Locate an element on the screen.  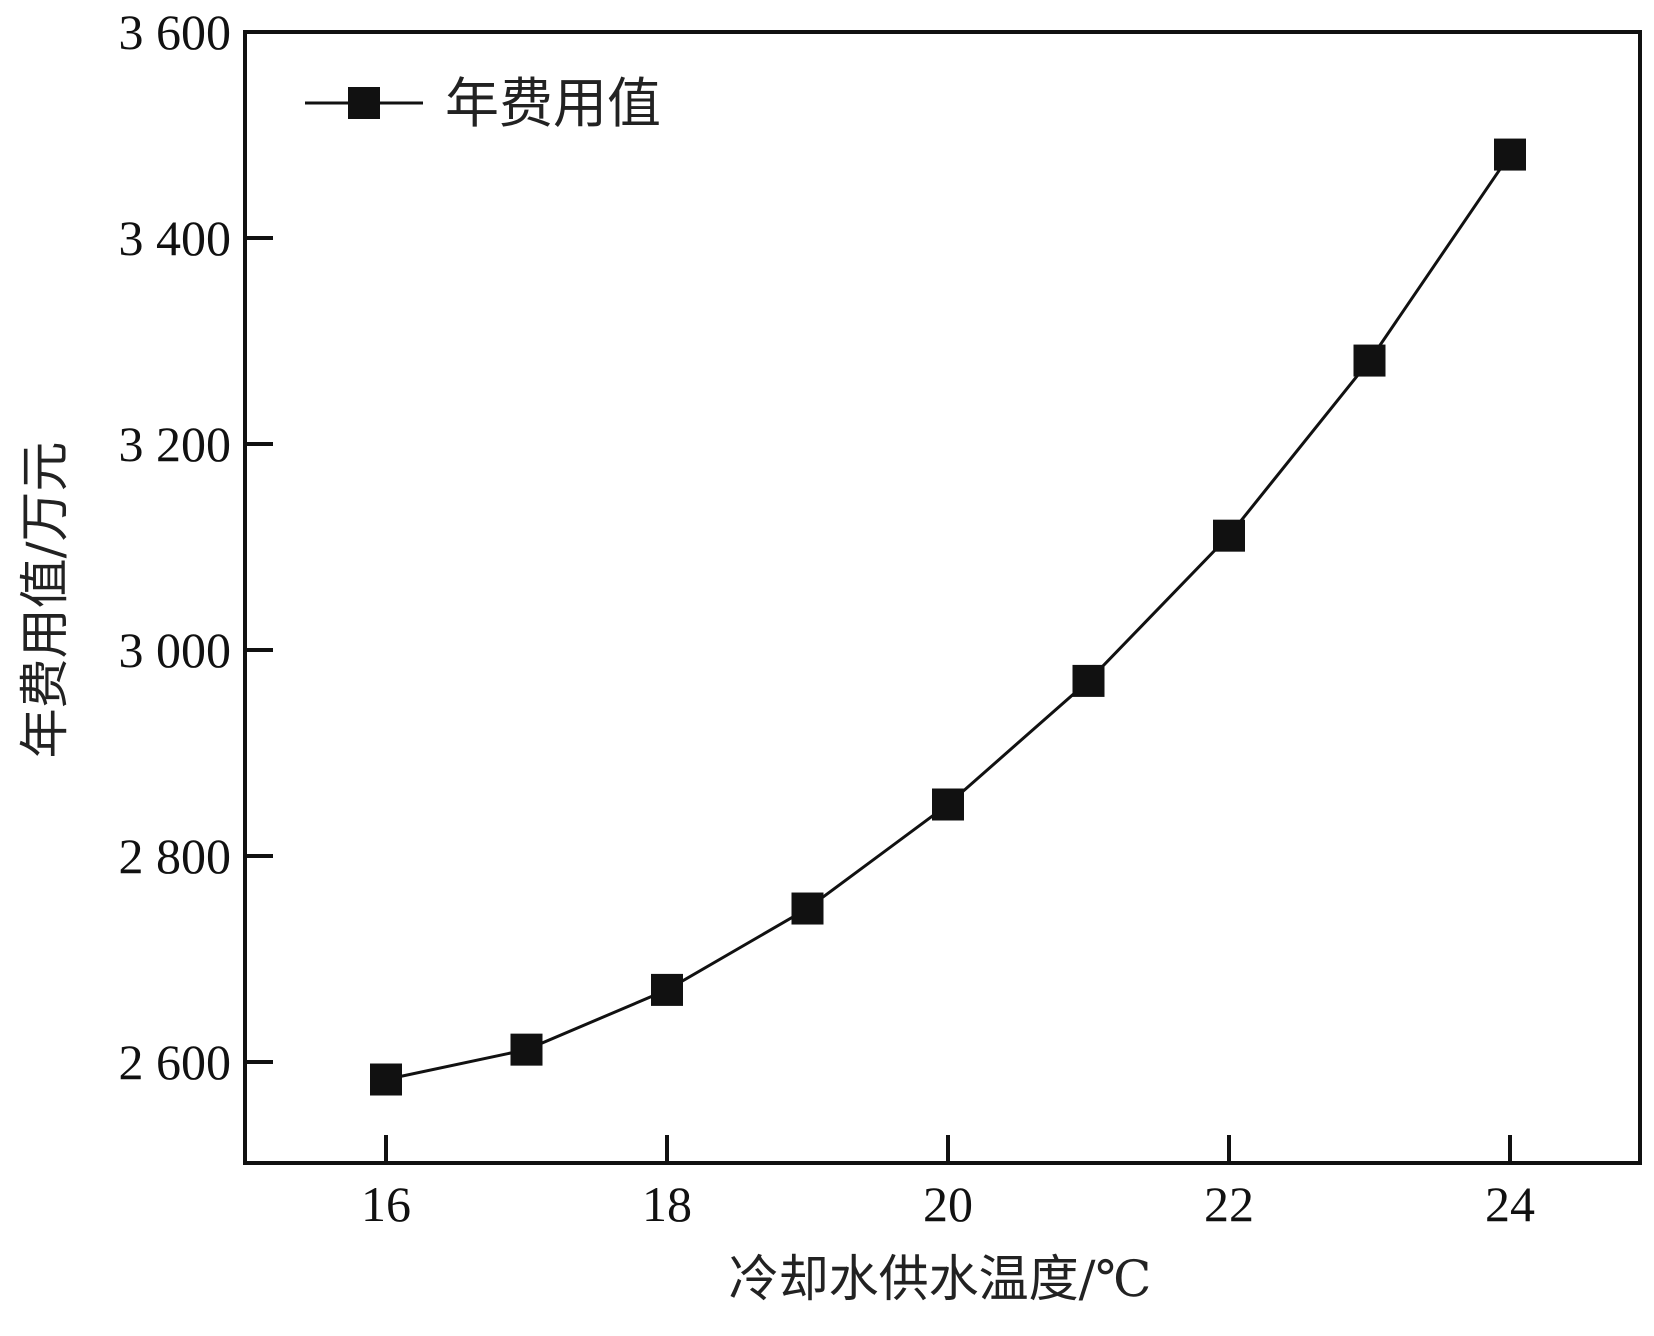
x-tick-label: 24 is located at coordinates (1510, 1204).